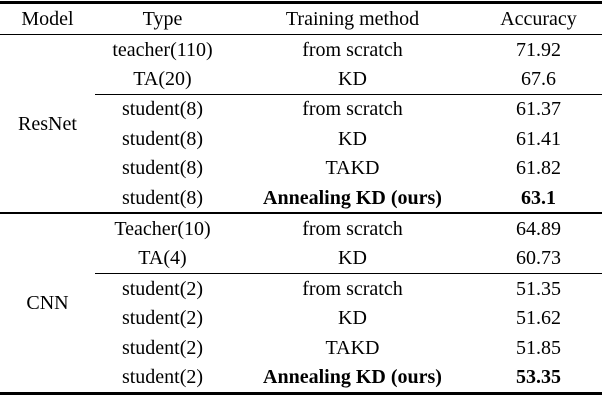  I want to click on cell-type: TA(20), so click(162, 79).